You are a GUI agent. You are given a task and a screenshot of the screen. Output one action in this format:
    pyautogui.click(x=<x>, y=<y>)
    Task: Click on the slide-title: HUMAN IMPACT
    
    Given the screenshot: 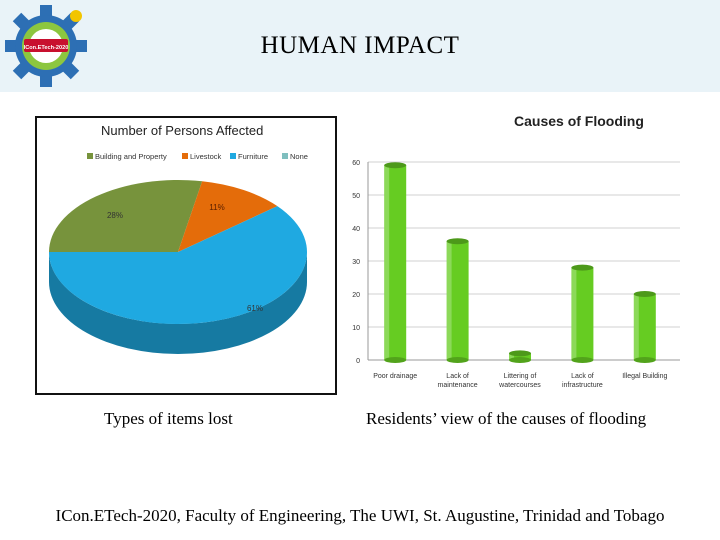 What is the action you would take?
    pyautogui.click(x=360, y=45)
    